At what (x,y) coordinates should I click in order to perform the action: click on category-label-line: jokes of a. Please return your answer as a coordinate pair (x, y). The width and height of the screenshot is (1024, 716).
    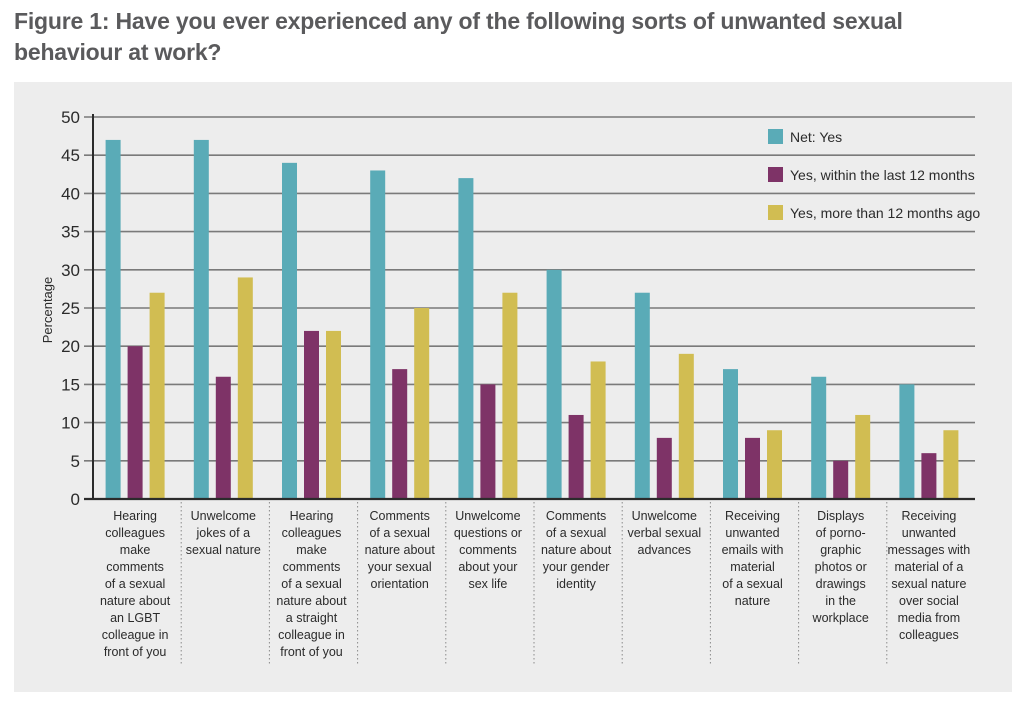
    Looking at the image, I should click on (223, 533).